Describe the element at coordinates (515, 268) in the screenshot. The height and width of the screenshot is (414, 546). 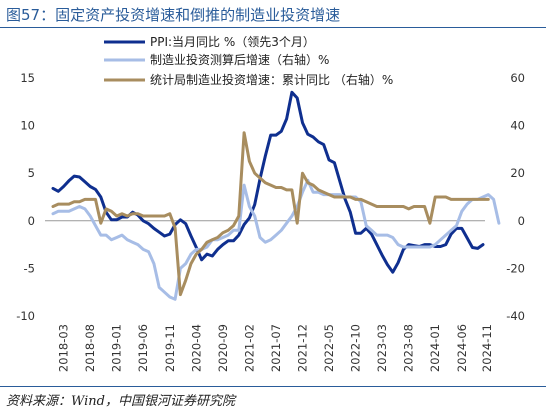
I see `right-axis-tick-label: -20` at that location.